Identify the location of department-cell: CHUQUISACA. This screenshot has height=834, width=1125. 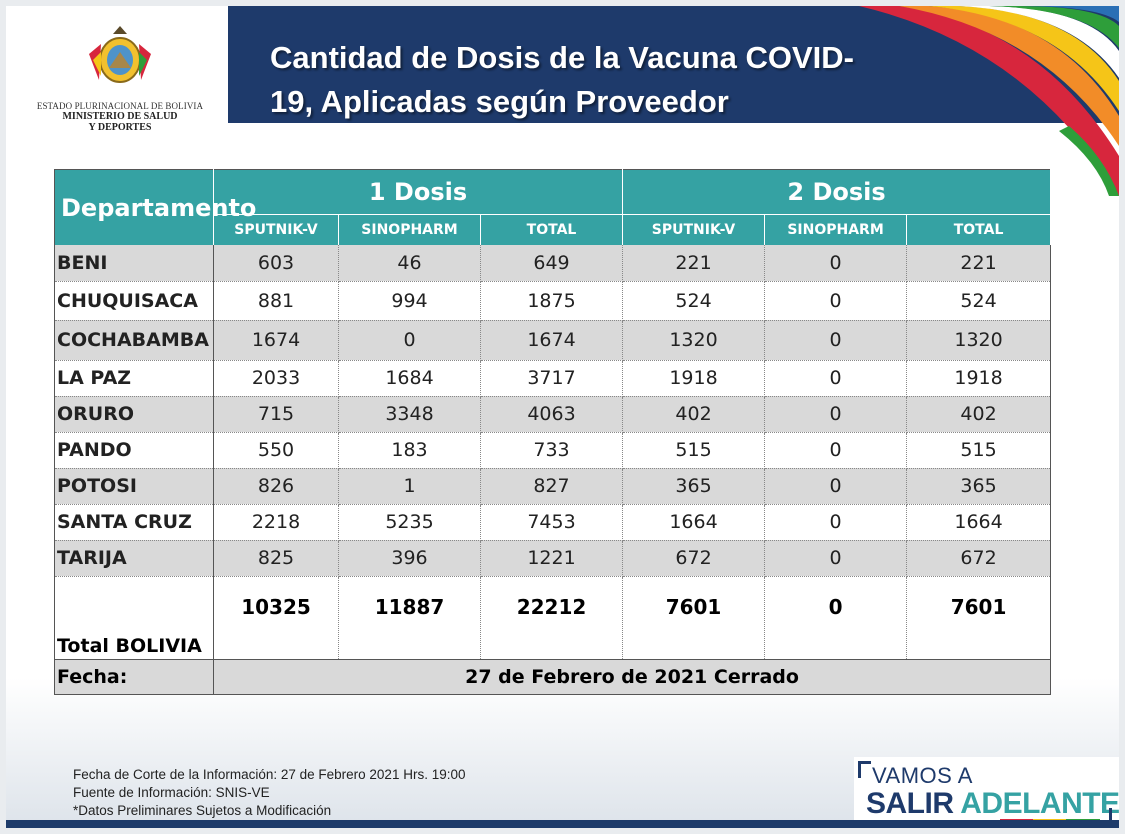
(134, 301).